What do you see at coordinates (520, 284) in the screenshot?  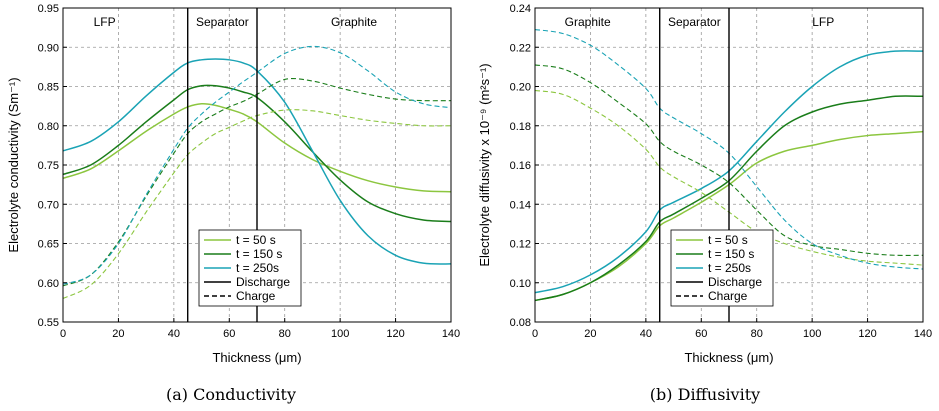 I see `y-tick-label: 0.10` at bounding box center [520, 284].